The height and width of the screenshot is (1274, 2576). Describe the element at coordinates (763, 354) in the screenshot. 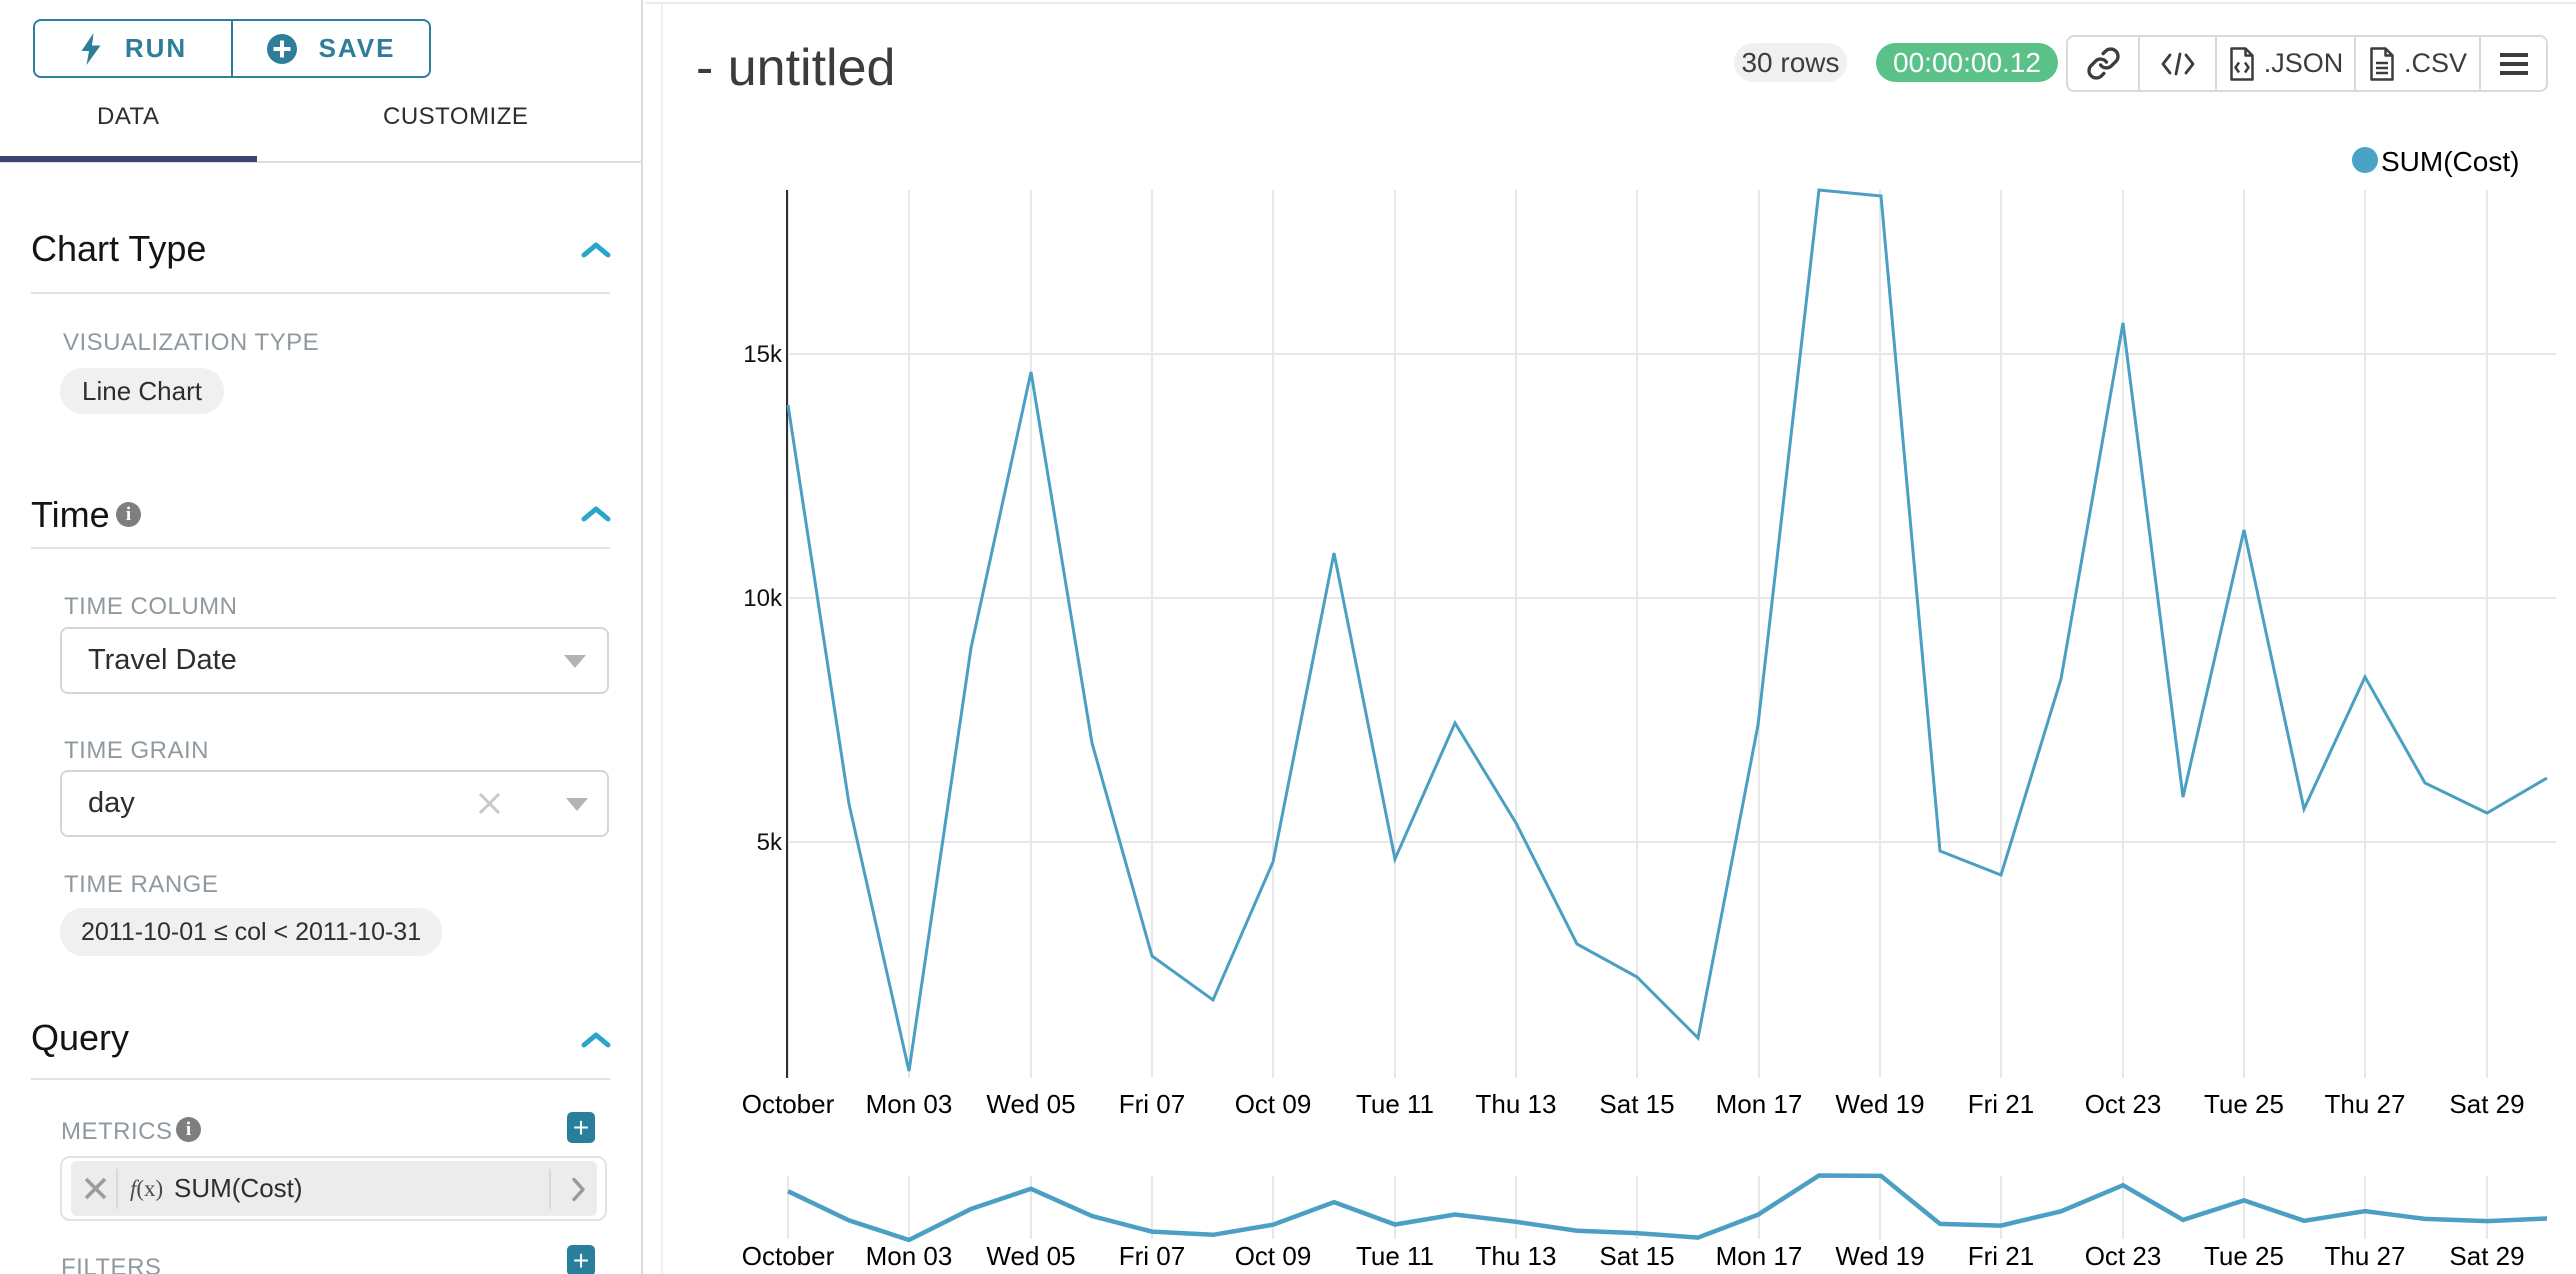

I see `svg-text: 15k` at that location.